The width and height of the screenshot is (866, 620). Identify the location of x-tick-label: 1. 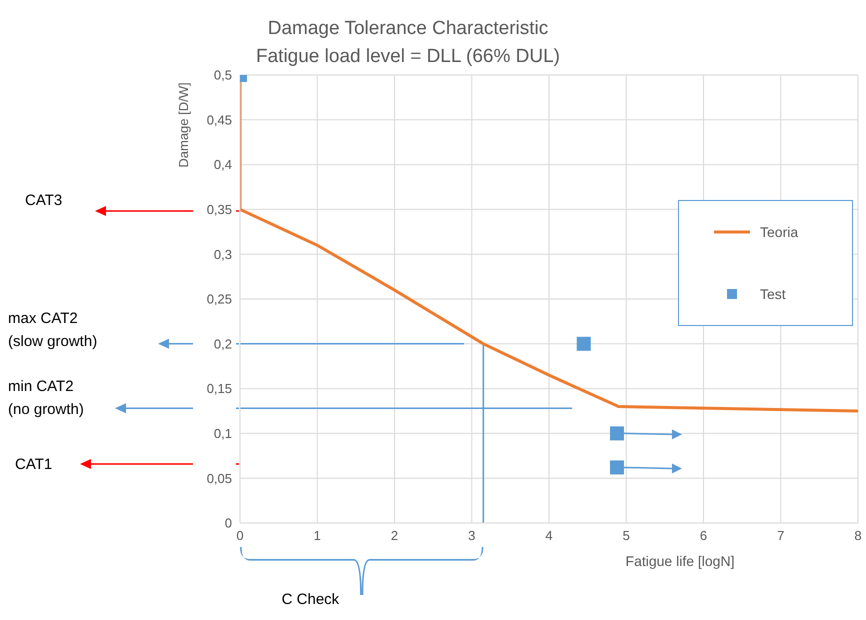
(317, 536).